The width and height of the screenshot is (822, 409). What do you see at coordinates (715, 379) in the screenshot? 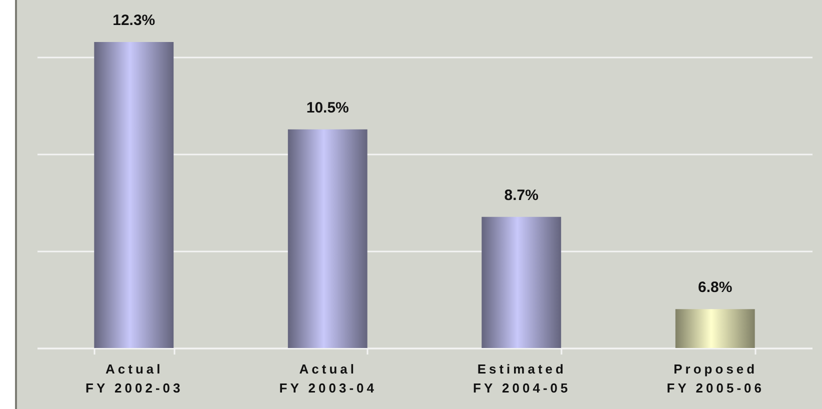
I see `x-tick-label: Proposed FY 2005-06` at bounding box center [715, 379].